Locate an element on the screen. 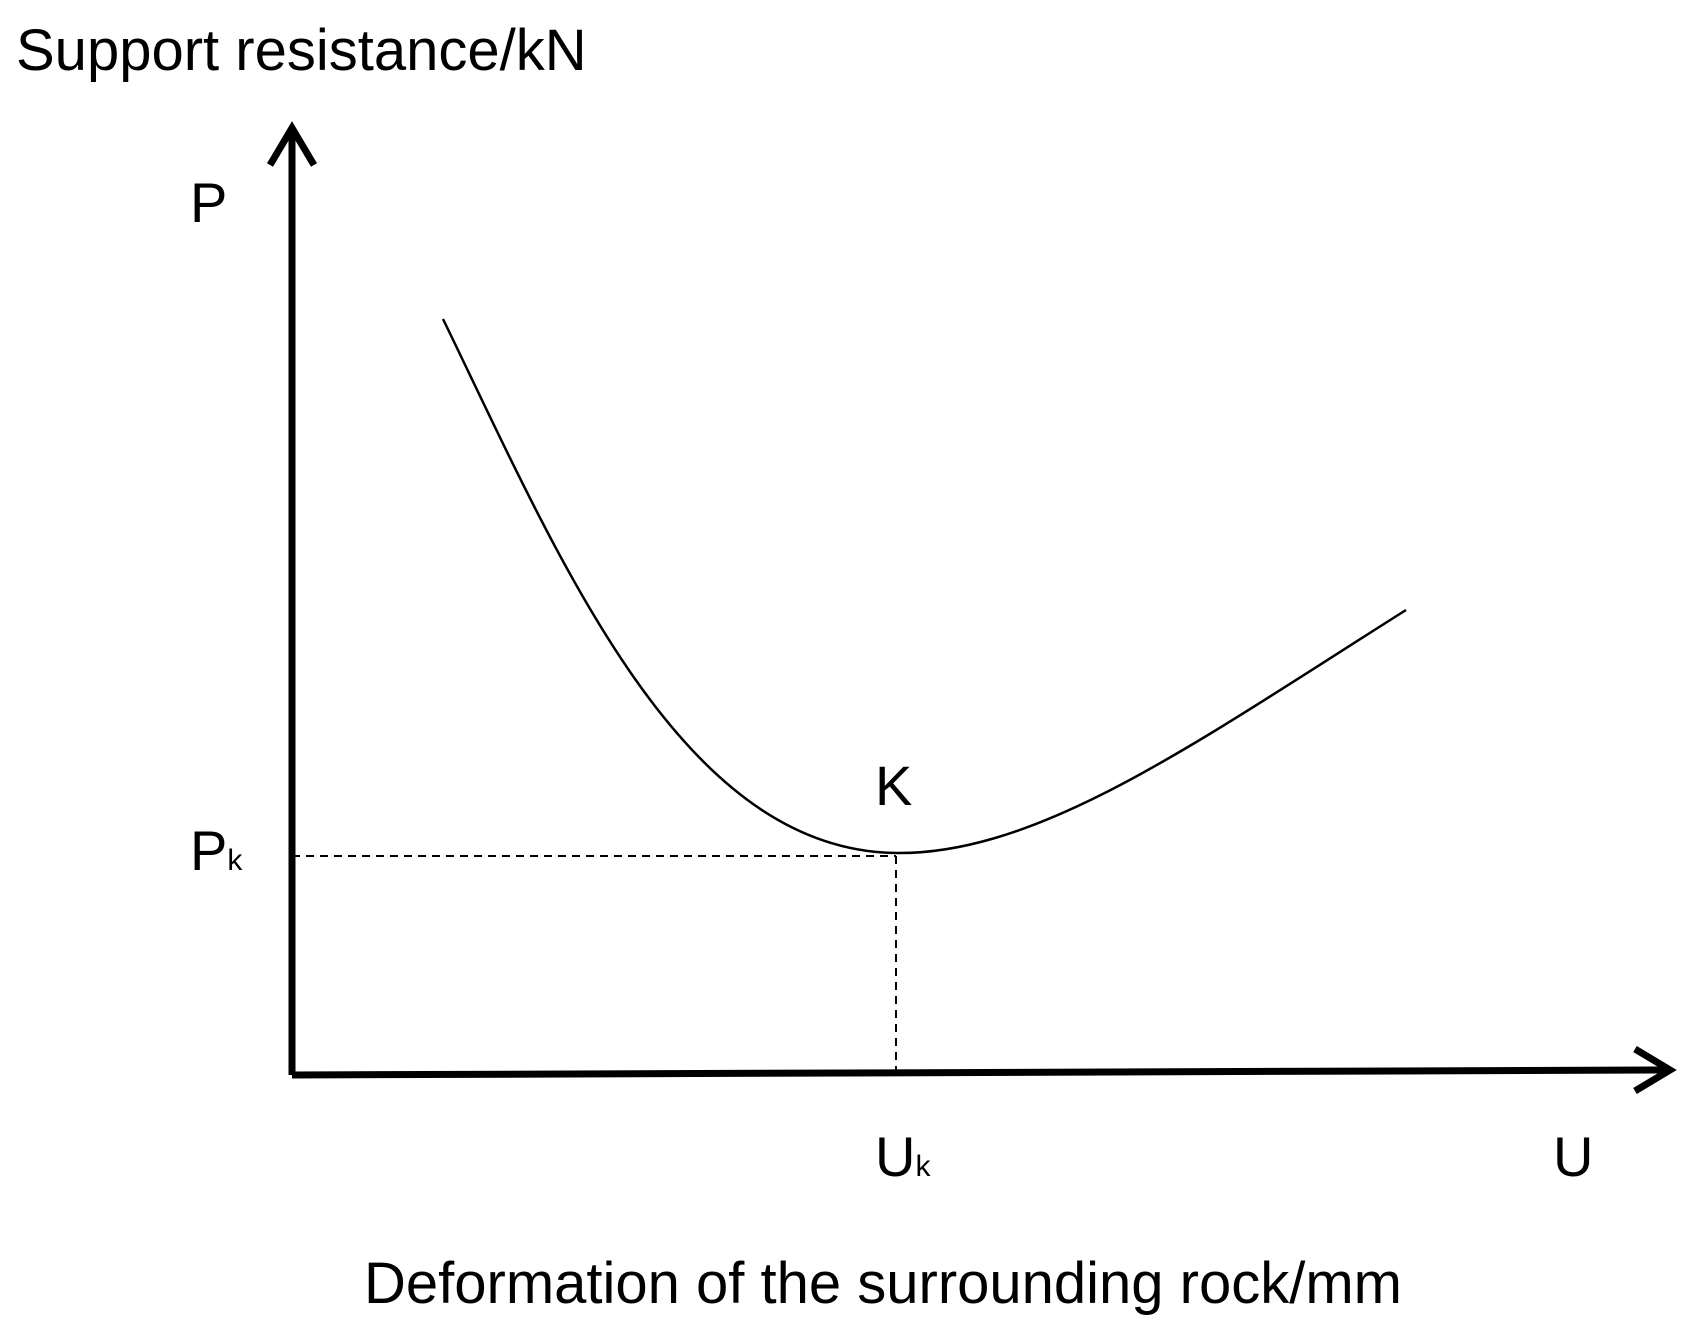 This screenshot has height=1344, width=1693. point-label: K is located at coordinates (893, 785).